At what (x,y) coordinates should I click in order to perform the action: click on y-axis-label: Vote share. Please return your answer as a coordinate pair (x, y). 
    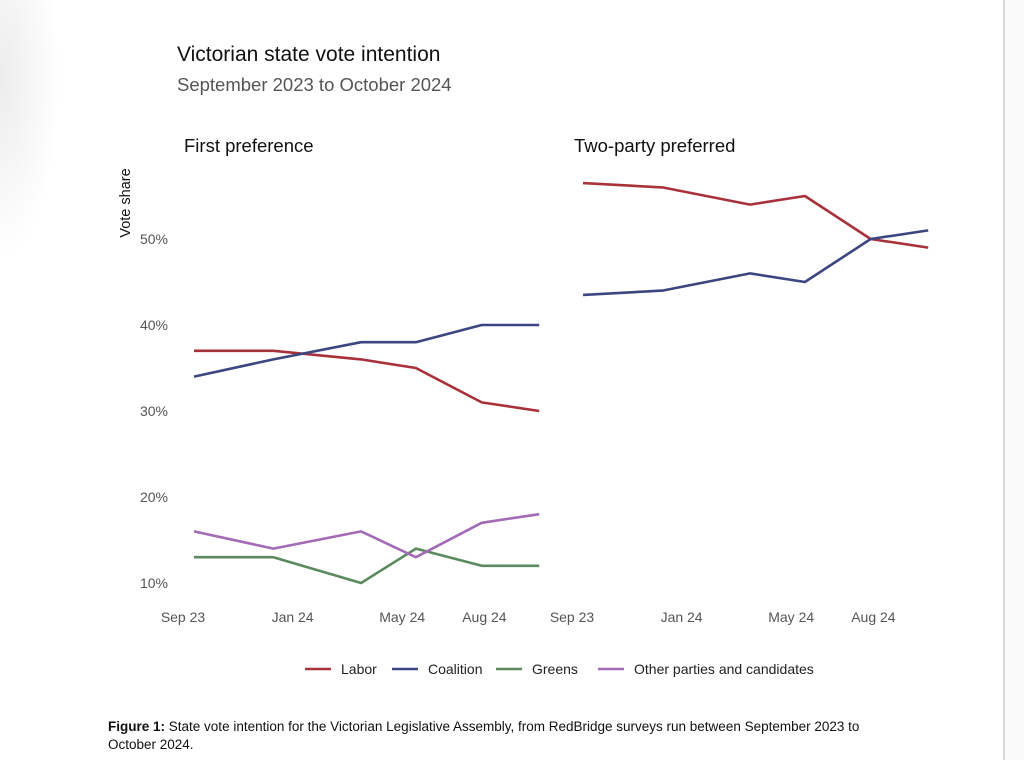
    Looking at the image, I should click on (126, 202).